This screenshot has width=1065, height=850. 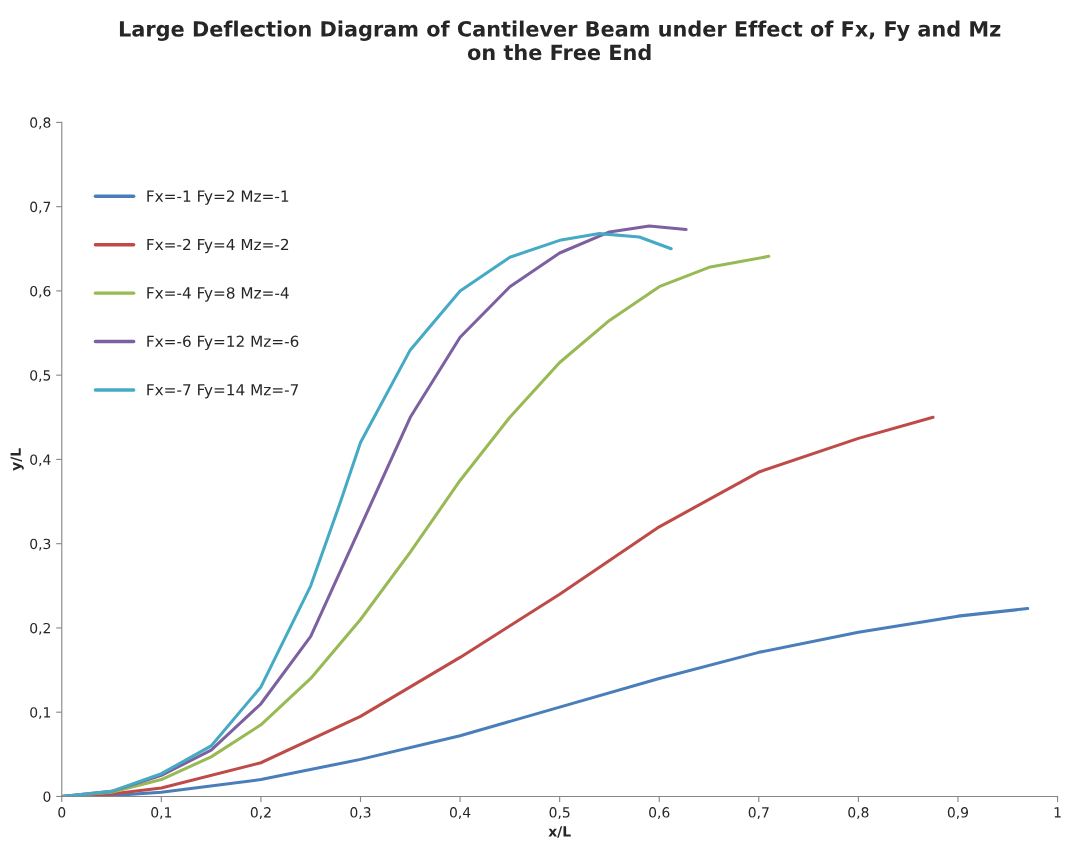 I want to click on x-tick-label: 0,4, so click(x=460, y=813).